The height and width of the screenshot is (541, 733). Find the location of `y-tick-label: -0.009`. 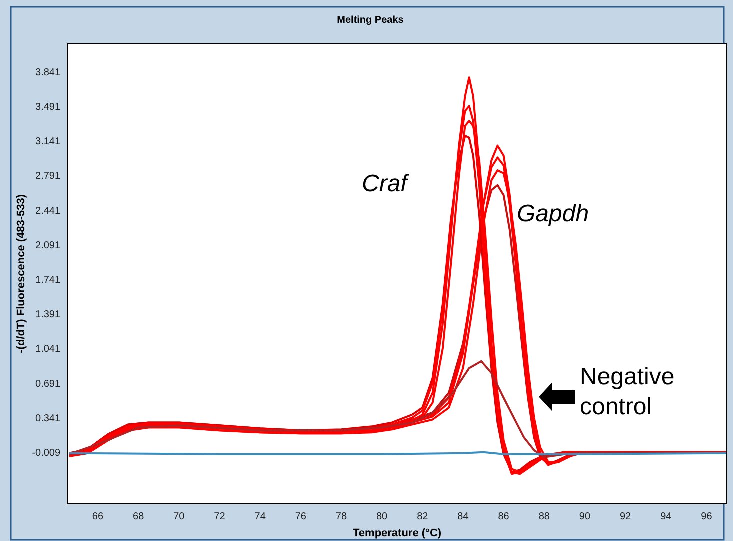

y-tick-label: -0.009 is located at coordinates (46, 454).